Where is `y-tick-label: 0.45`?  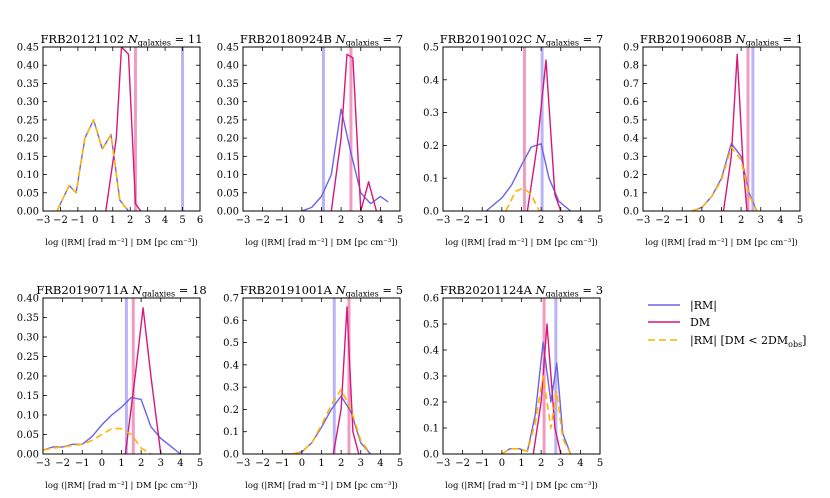
y-tick-label: 0.45 is located at coordinates (28, 48).